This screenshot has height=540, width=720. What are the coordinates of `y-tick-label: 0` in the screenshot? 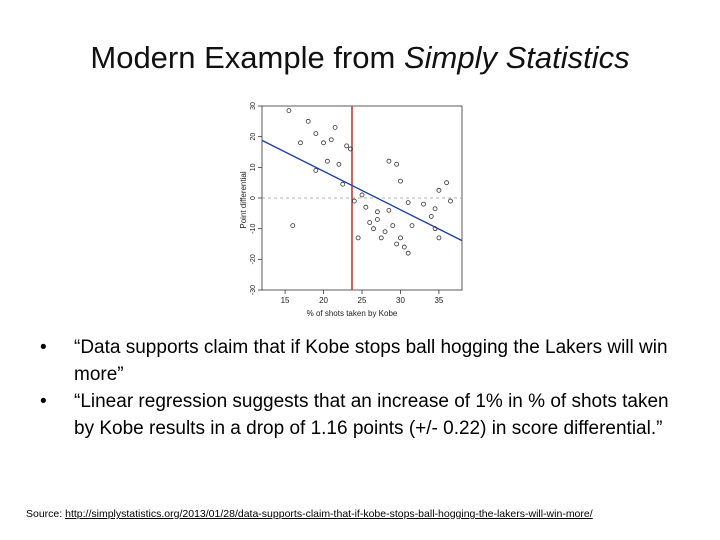 It's located at (253, 198).